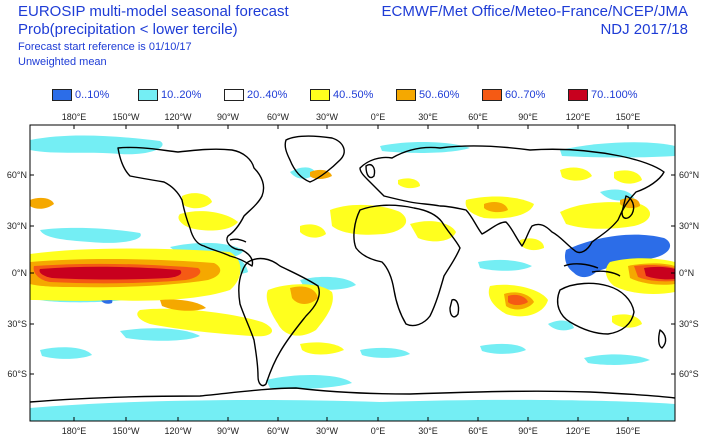 The width and height of the screenshot is (705, 439). I want to click on mean-type: Unweighted mean, so click(62, 62).